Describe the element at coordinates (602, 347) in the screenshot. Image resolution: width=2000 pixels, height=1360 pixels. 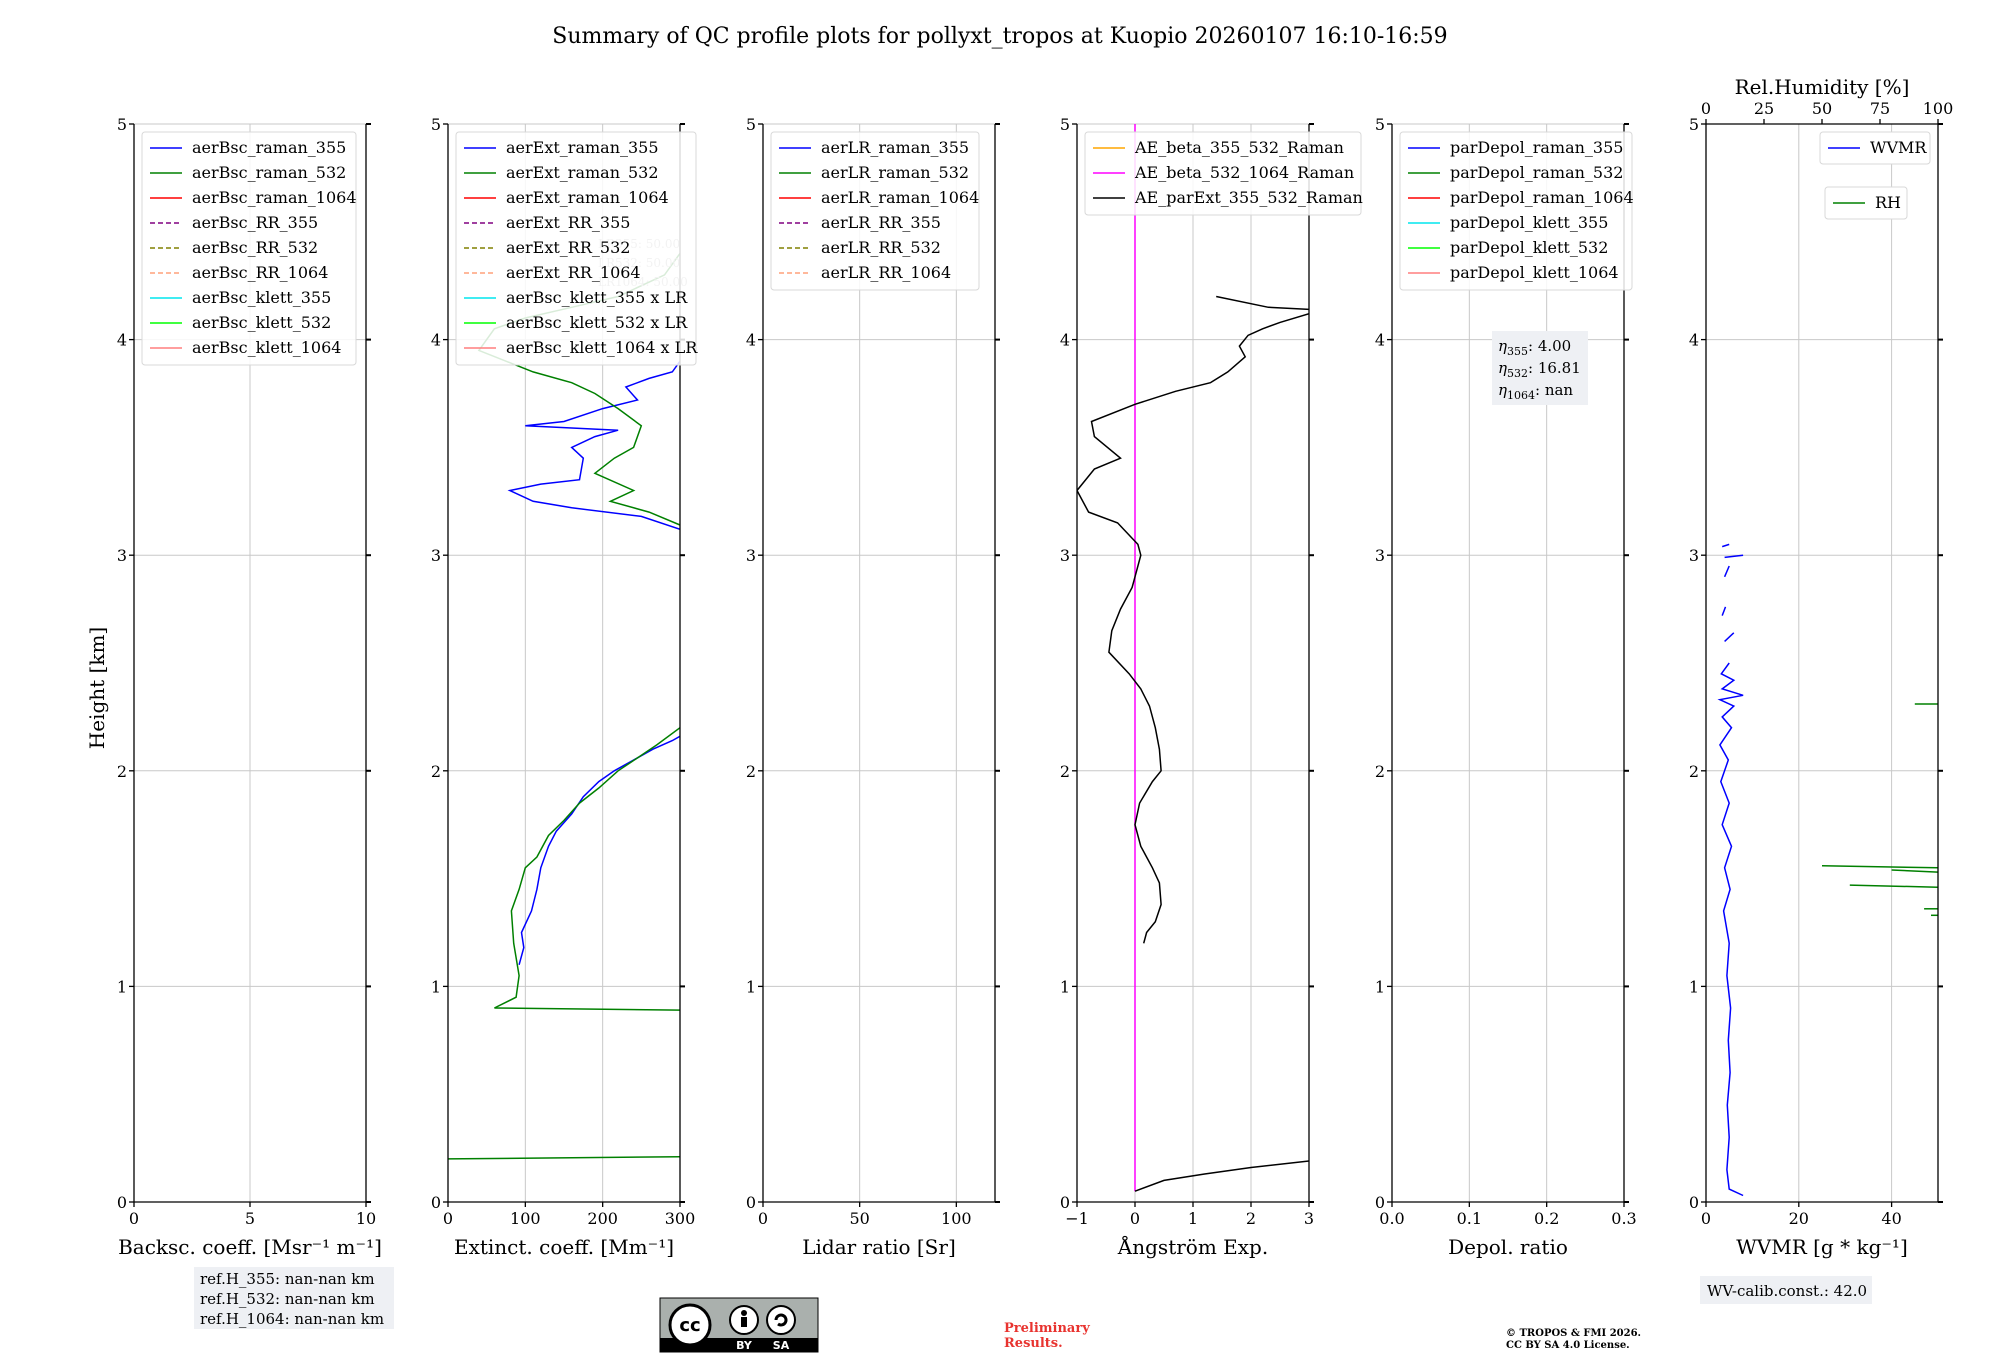
I see `legend-entry: aerBsc_klett_1064 x LR` at that location.